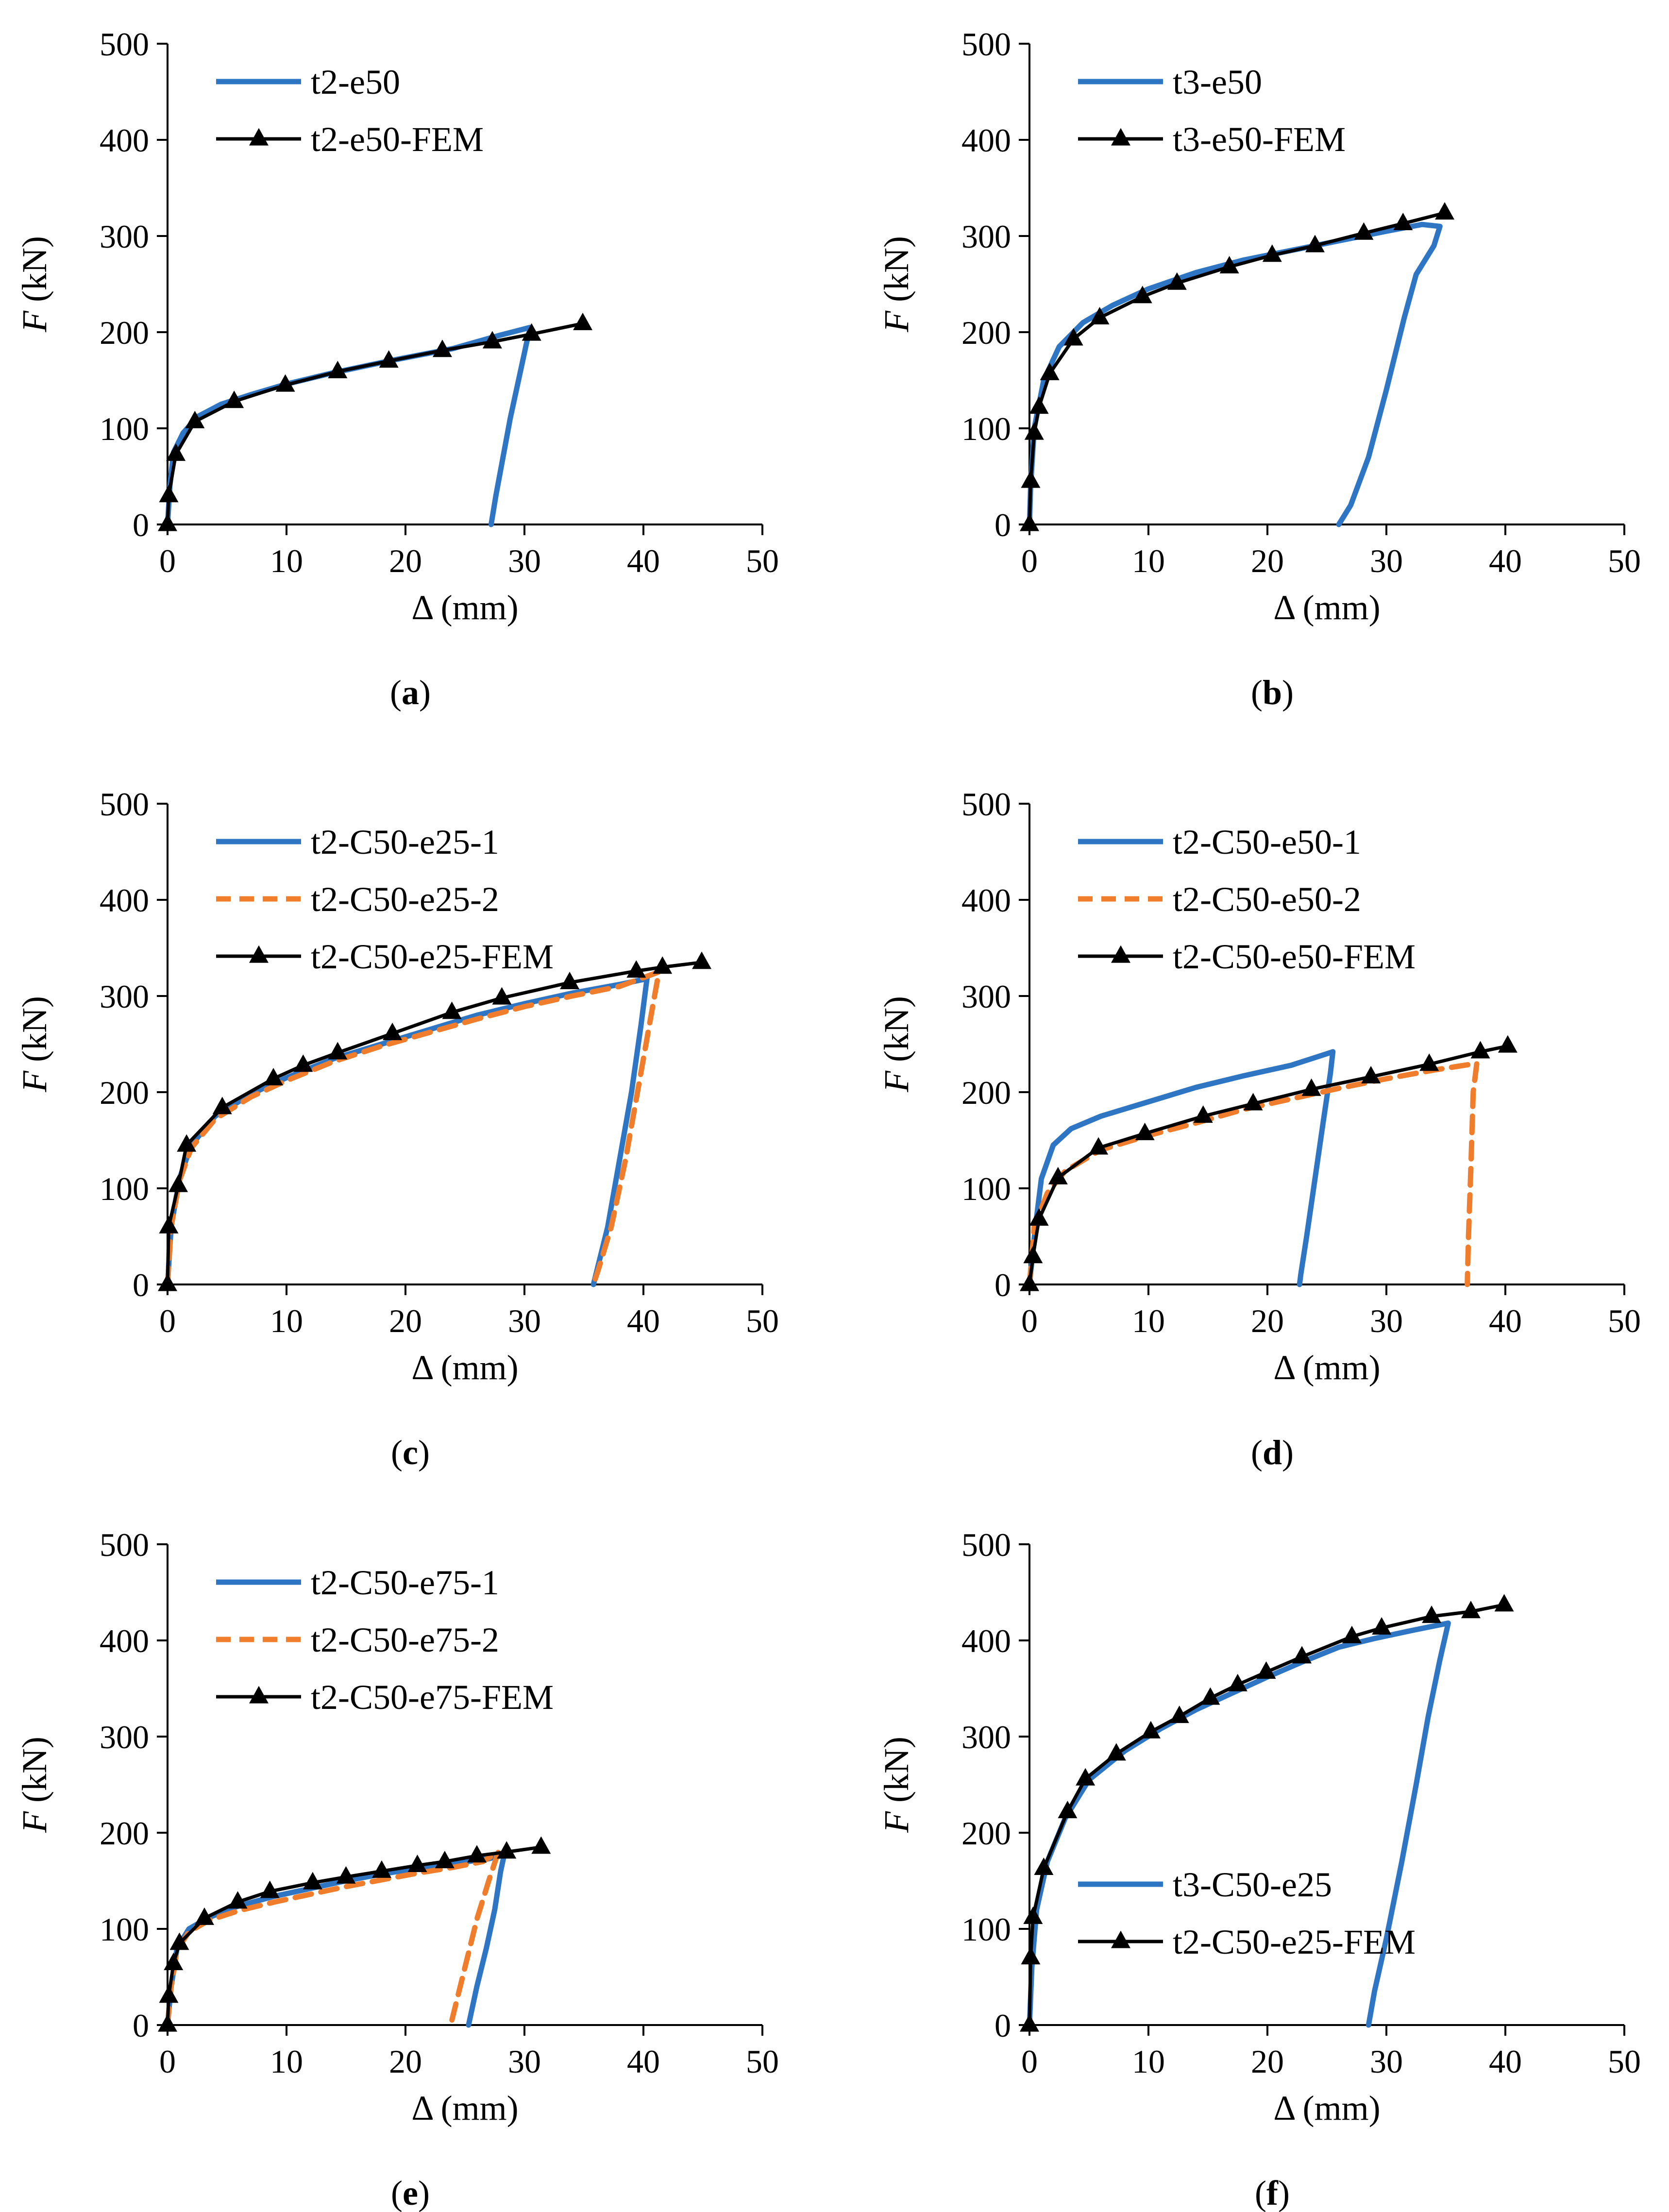 The height and width of the screenshot is (2212, 1669). I want to click on series-t2-C50-e25-FEM, so click(435, 1121).